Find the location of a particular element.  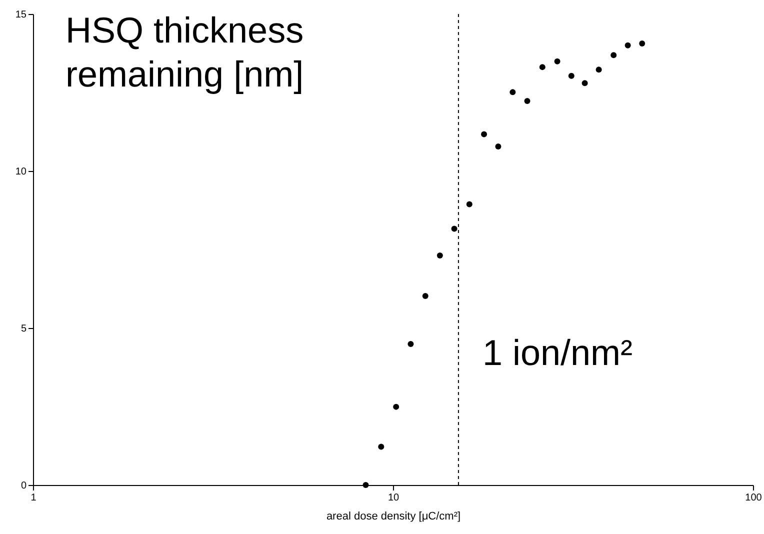

x-tick-label: 1 is located at coordinates (33, 498).